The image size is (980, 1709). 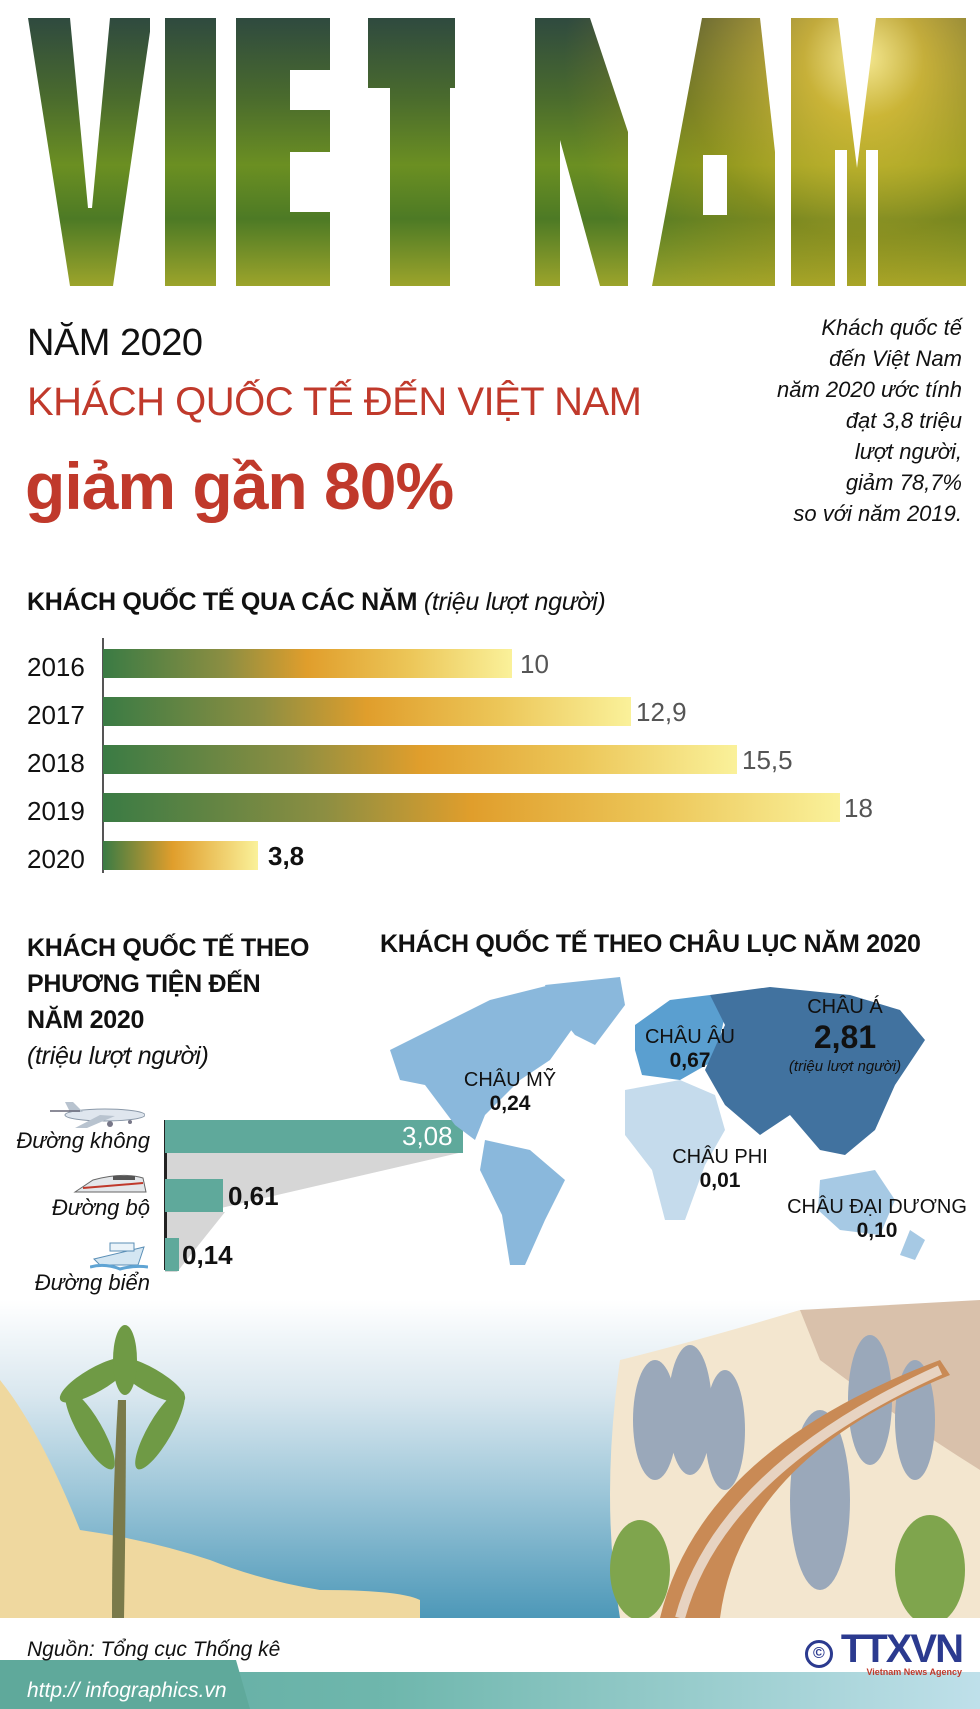 I want to click on map-asia, so click(x=815, y=1071).